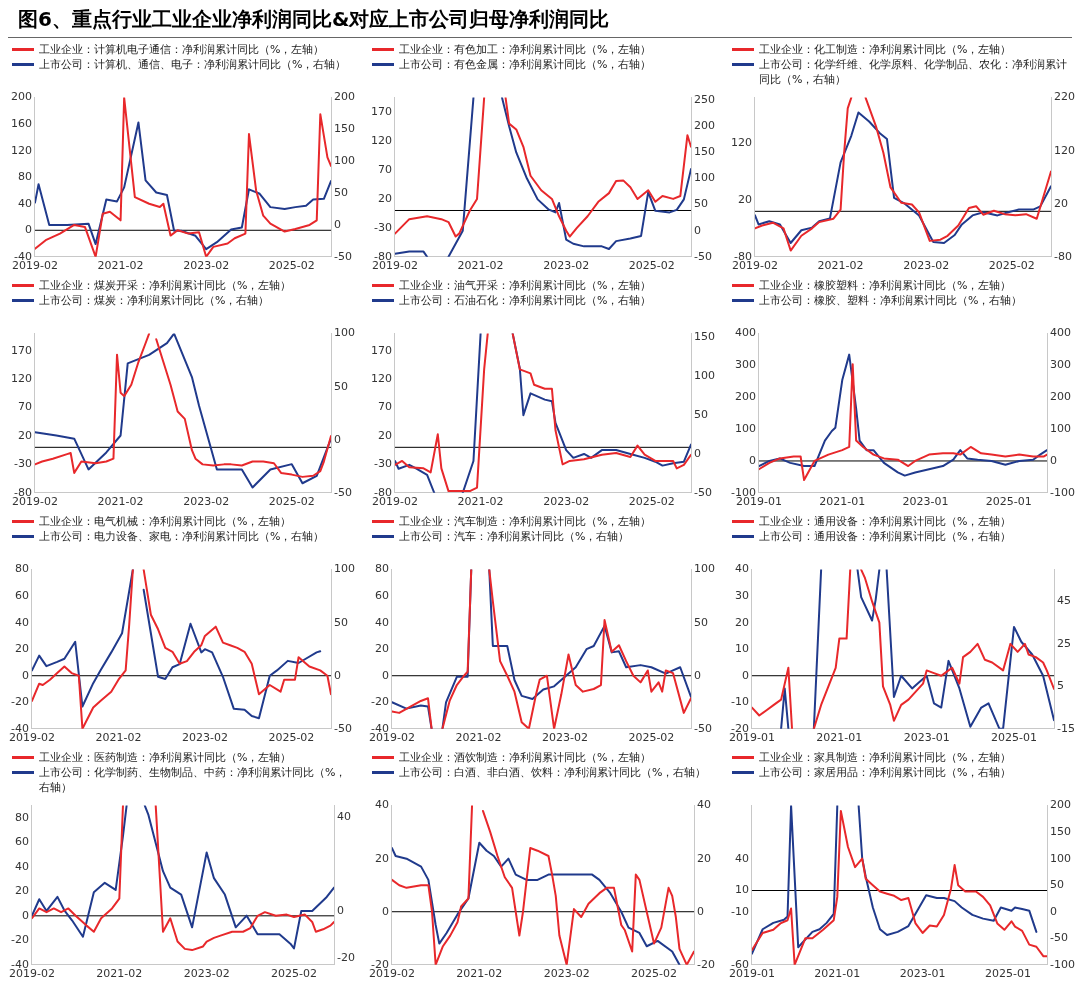 The image size is (1080, 1000). What do you see at coordinates (1064, 643) in the screenshot?
I see `y2-tick-label: 25` at bounding box center [1064, 643].